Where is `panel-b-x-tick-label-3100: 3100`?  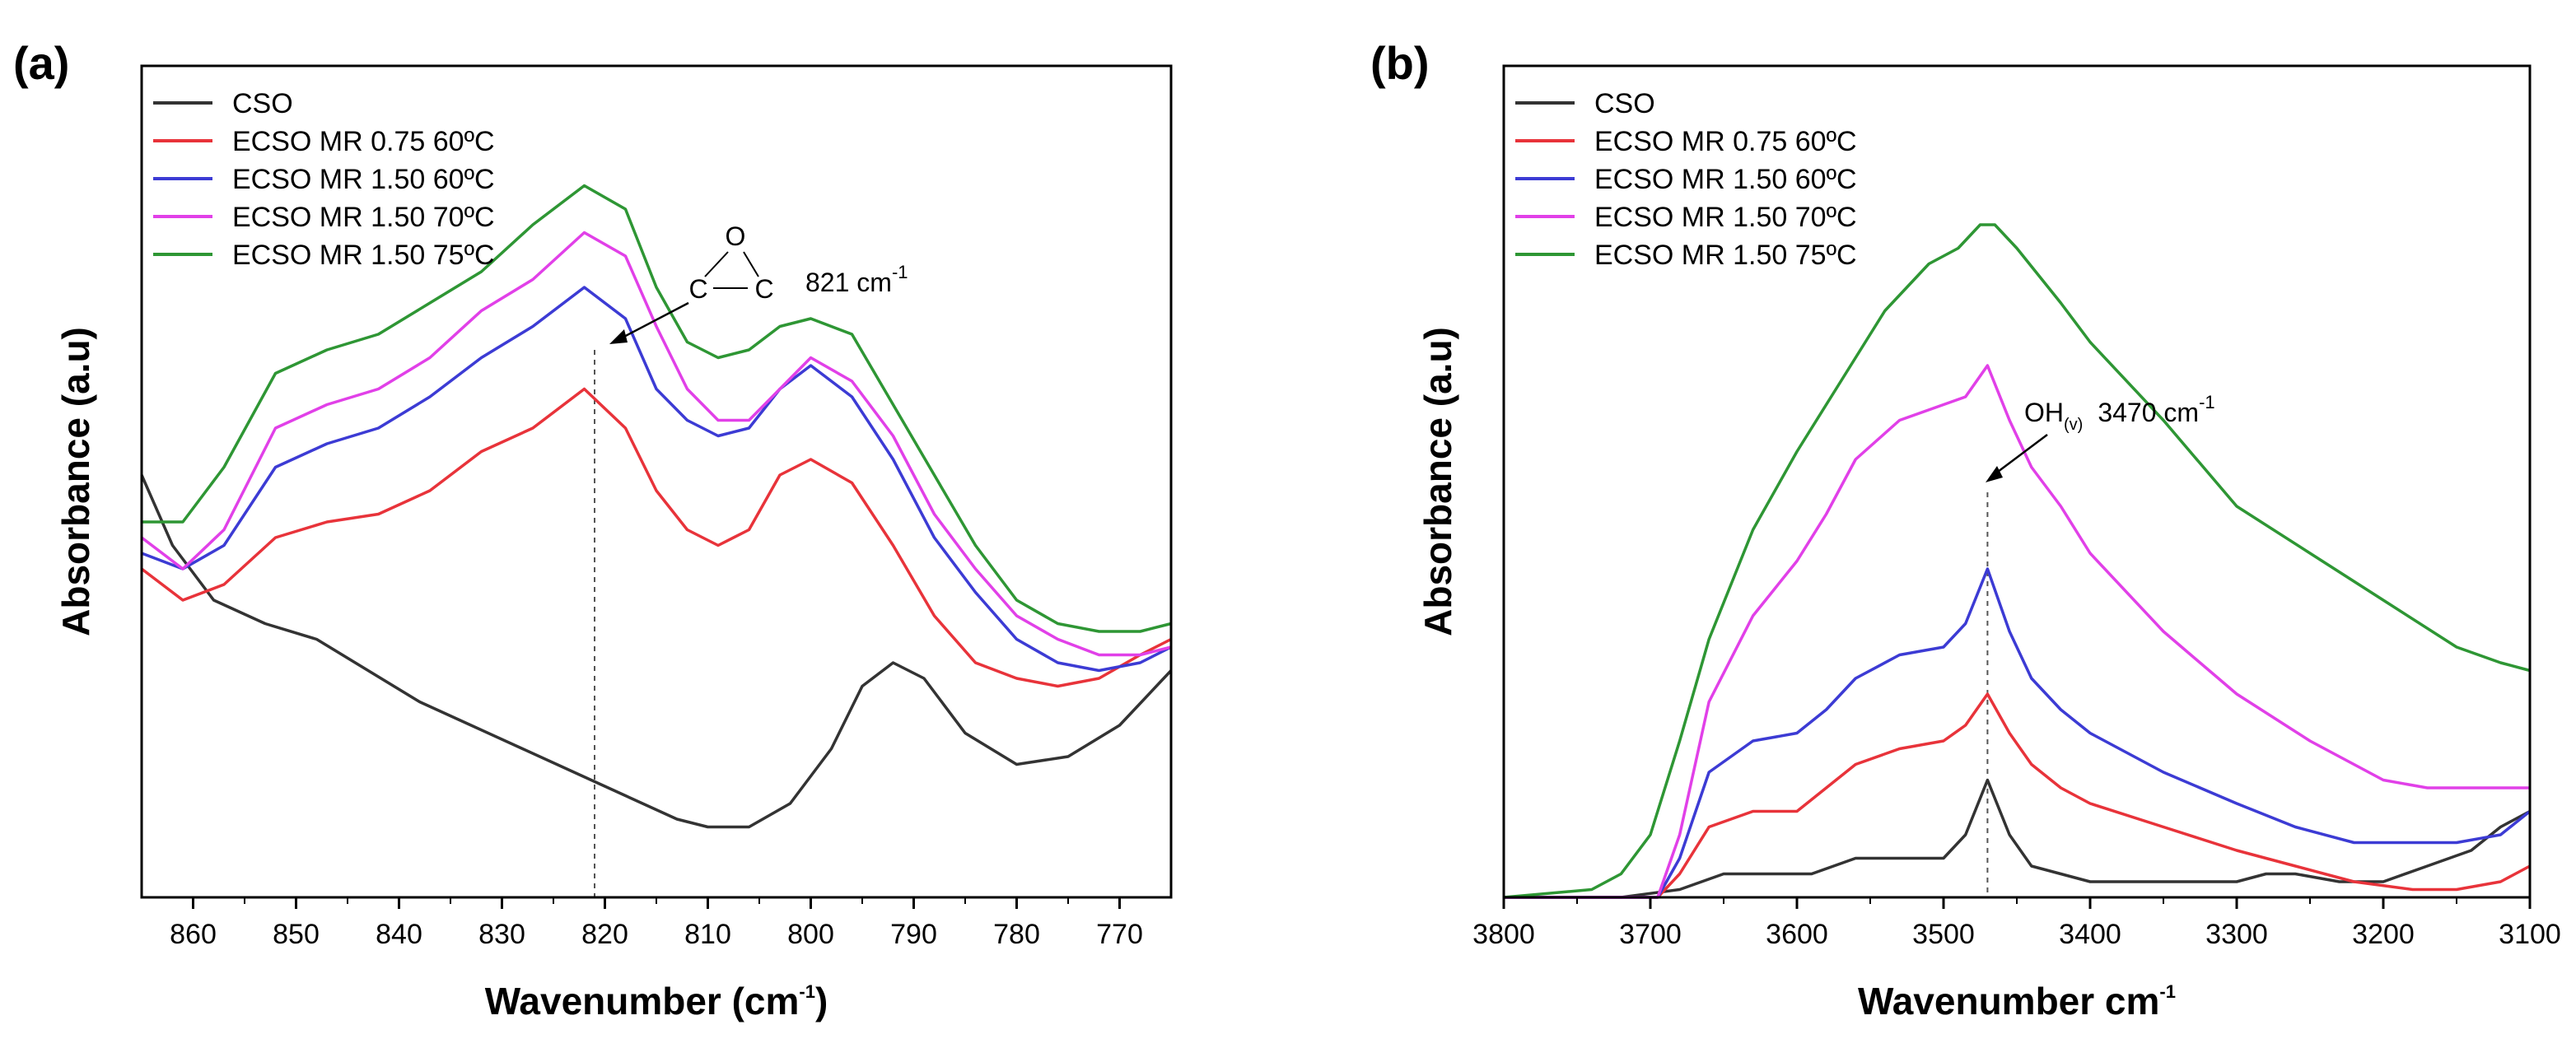
panel-b-x-tick-label-3100: 3100 is located at coordinates (2530, 935).